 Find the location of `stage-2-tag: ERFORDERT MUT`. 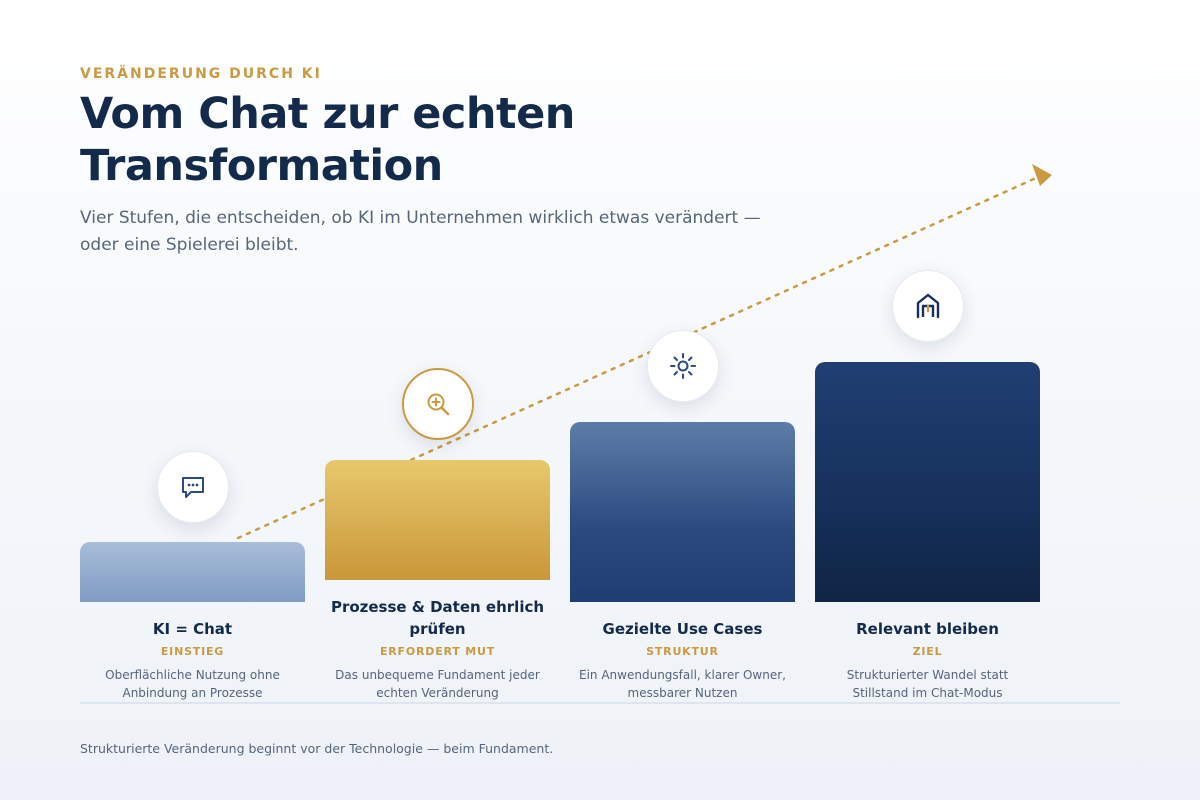

stage-2-tag: ERFORDERT MUT is located at coordinates (437, 651).